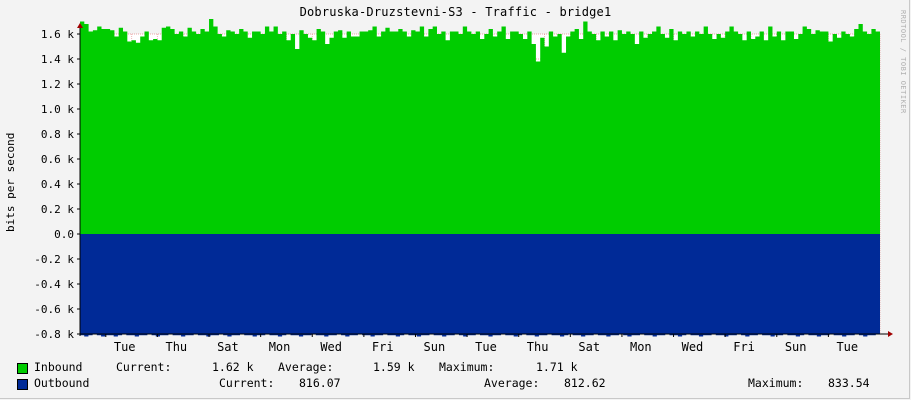  Describe the element at coordinates (54, 334) in the screenshot. I see `y-tick-label: -0.8 k` at that location.